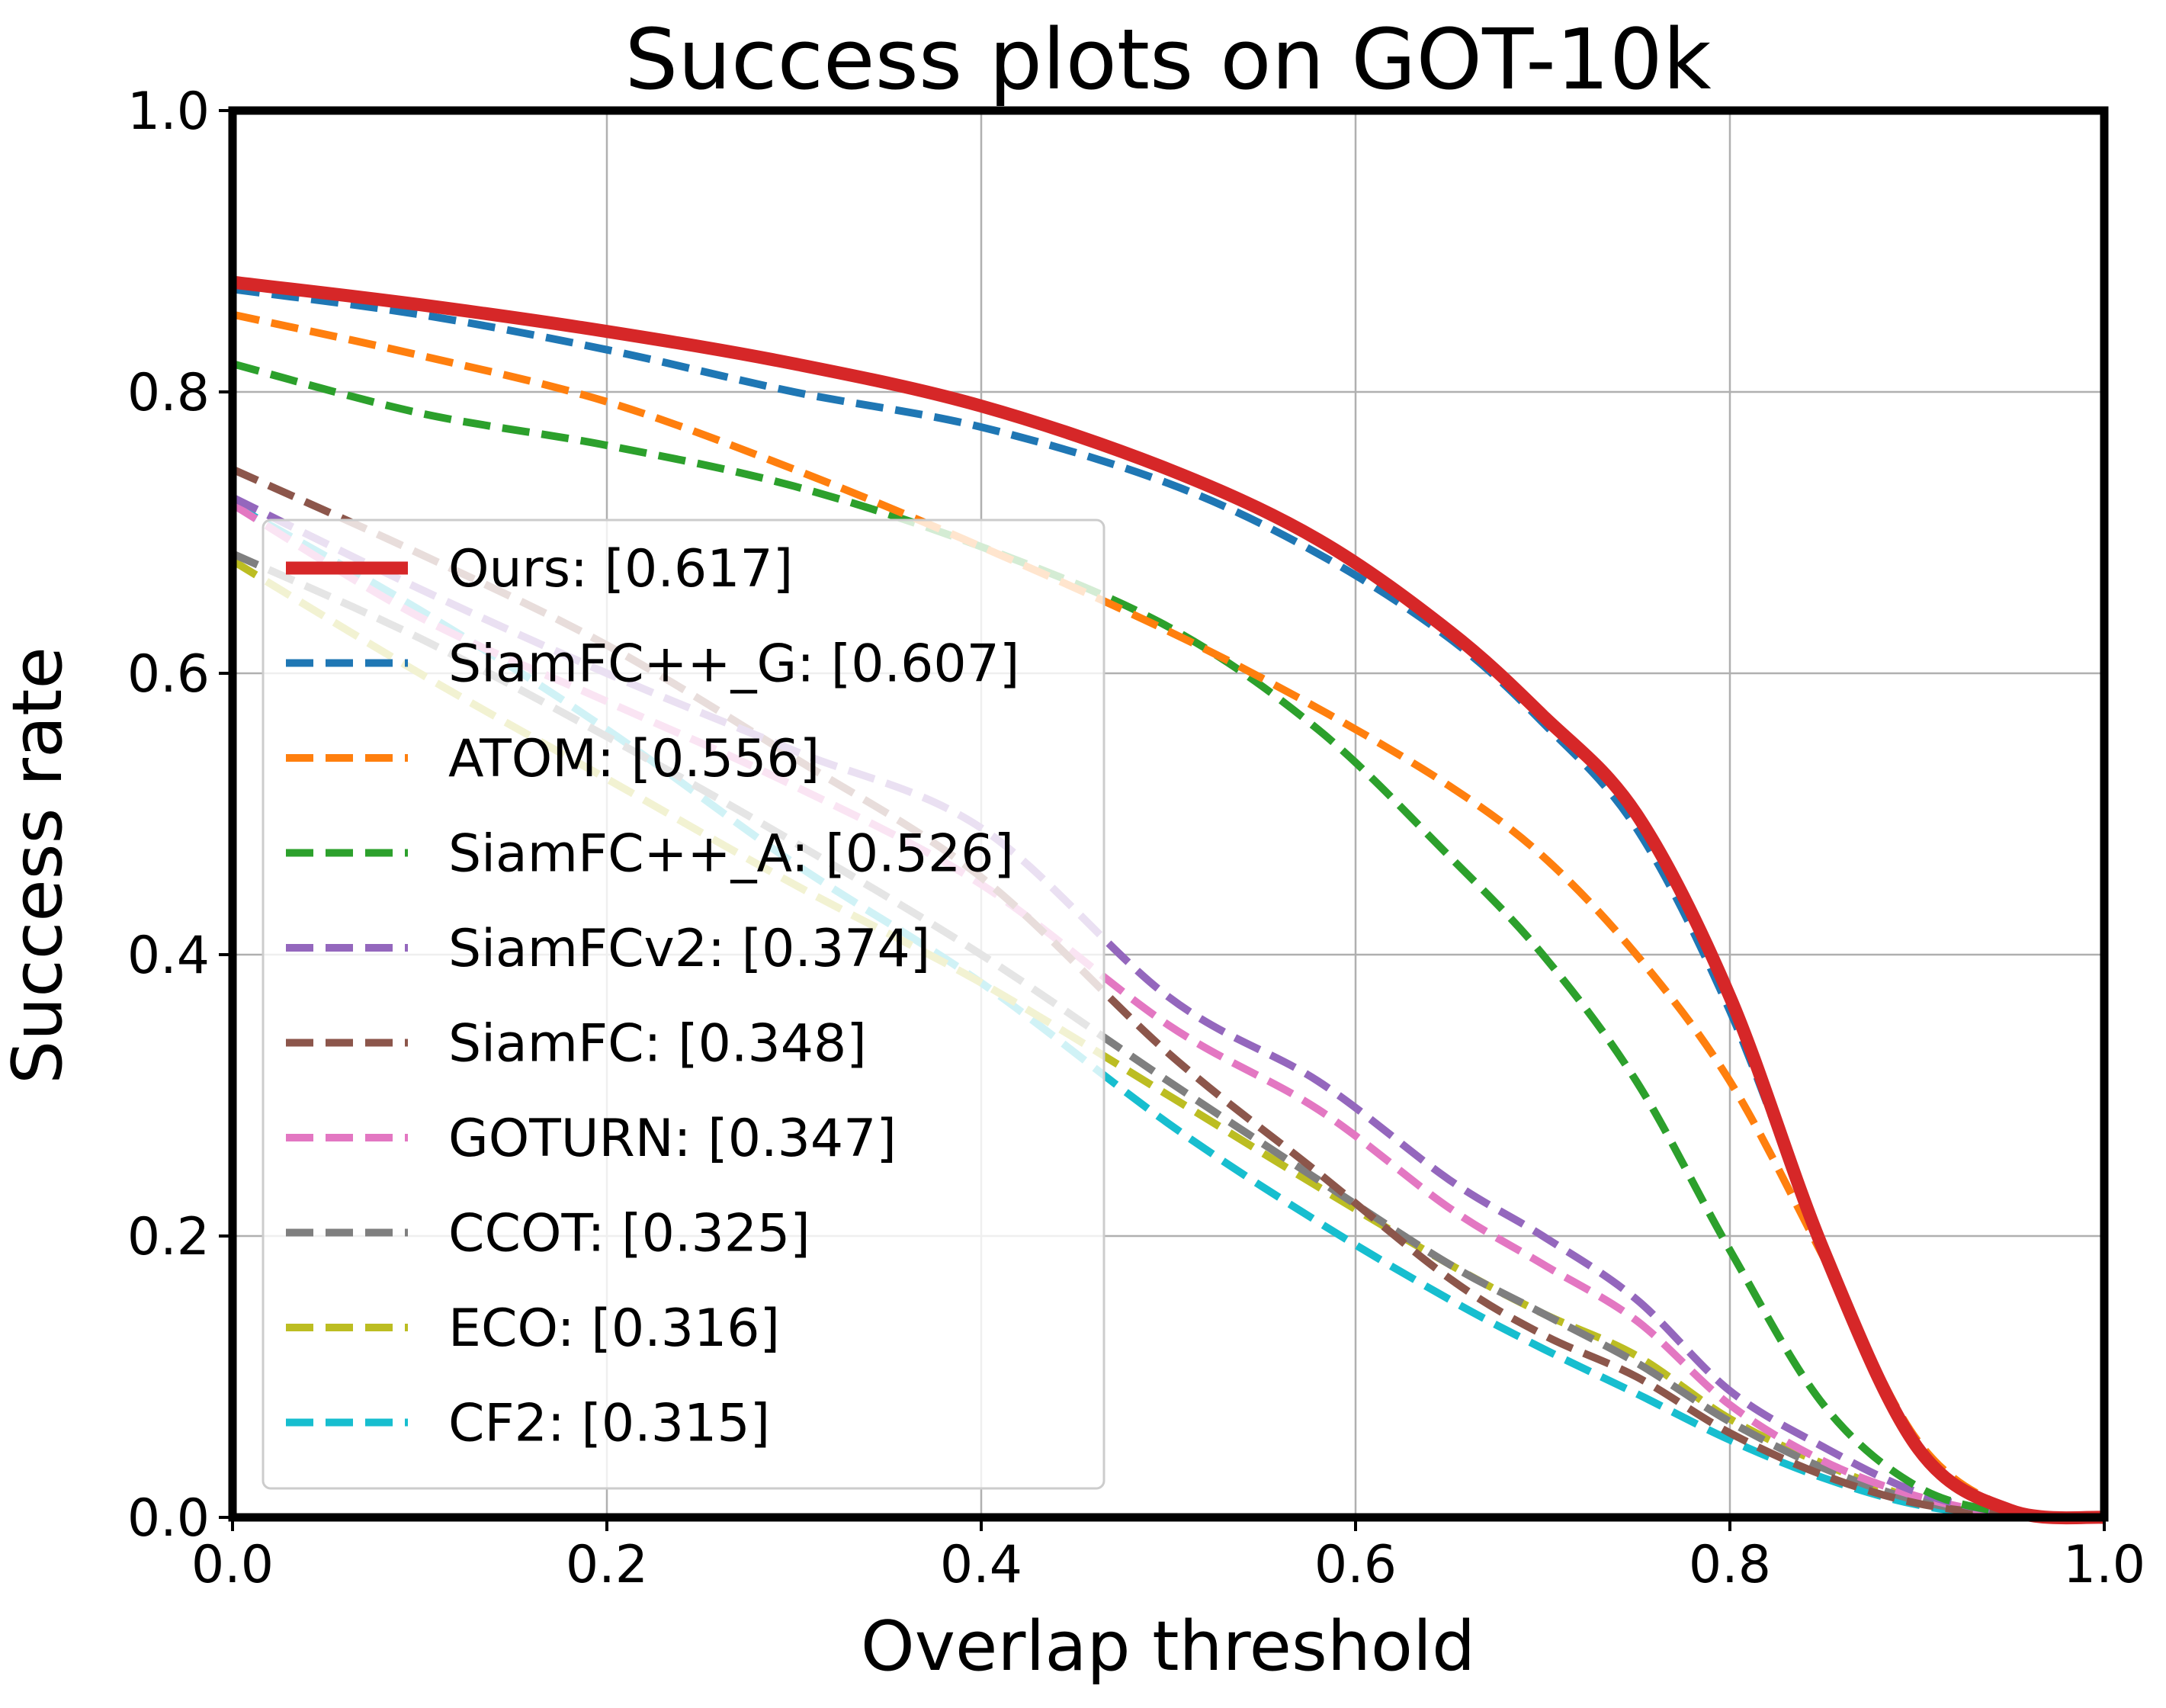 The image size is (2166, 1708). Describe the element at coordinates (1730, 1565) in the screenshot. I see `x-tick-label-4: 0.8` at that location.